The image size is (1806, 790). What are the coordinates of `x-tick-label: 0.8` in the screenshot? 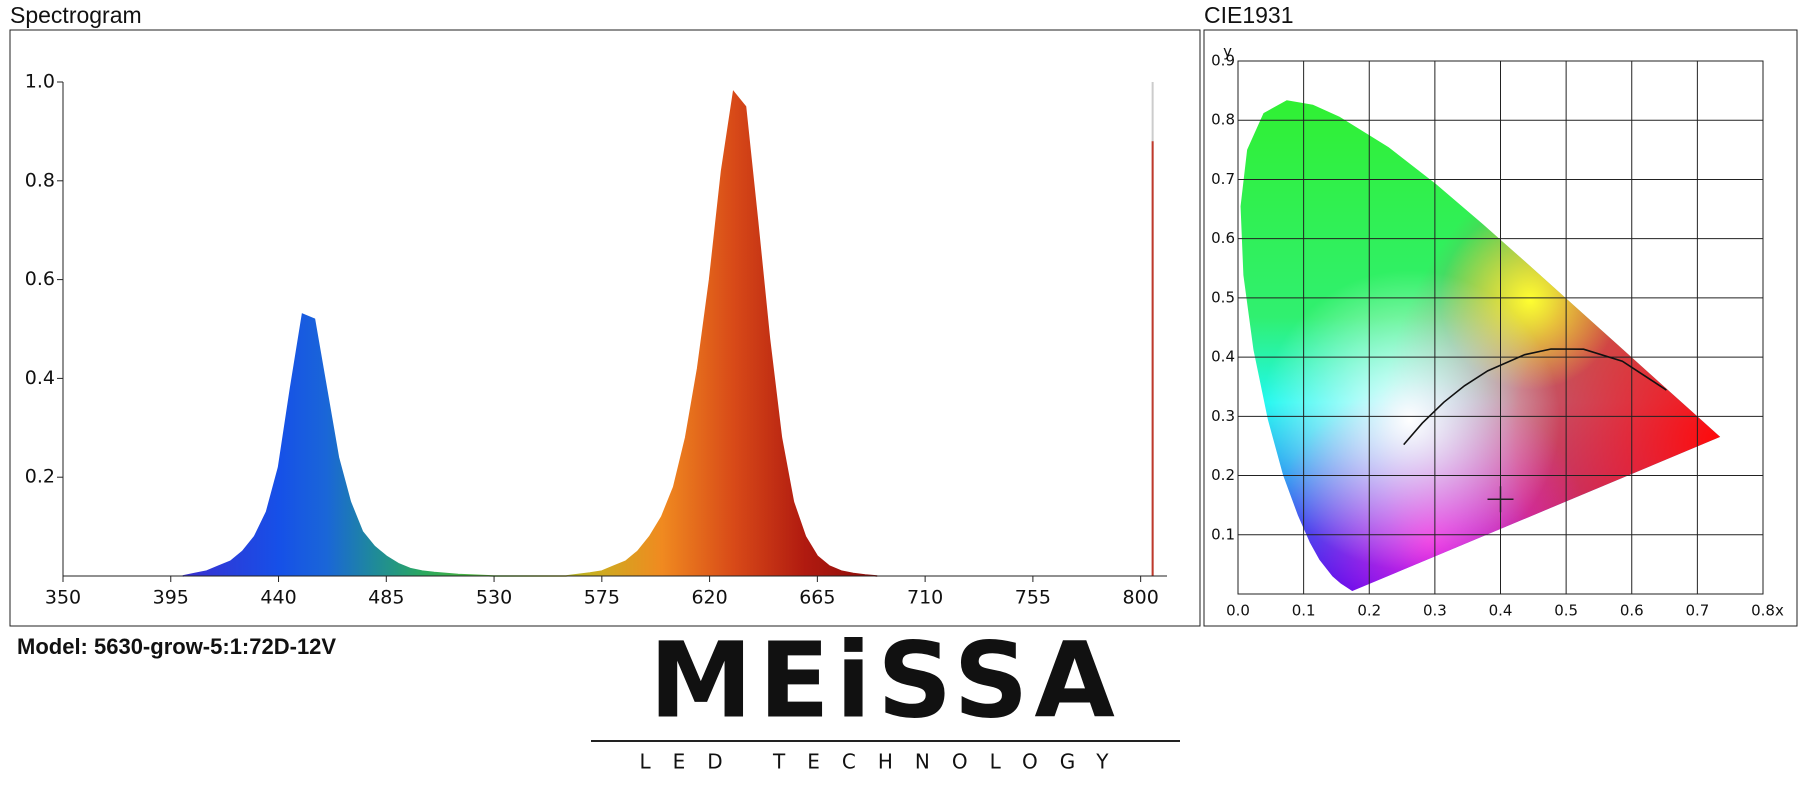 It's located at (1763, 611).